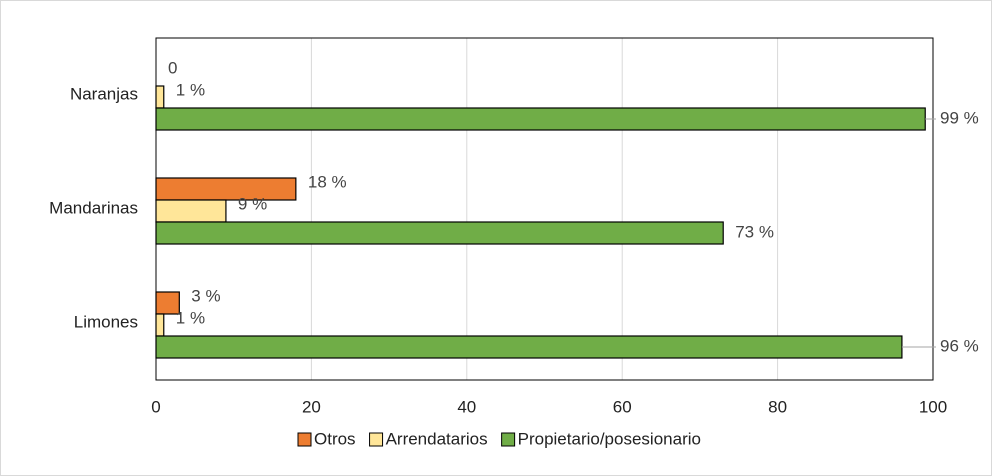 This screenshot has width=992, height=476. Describe the element at coordinates (622, 406) in the screenshot. I see `x-tick-label: 60` at that location.